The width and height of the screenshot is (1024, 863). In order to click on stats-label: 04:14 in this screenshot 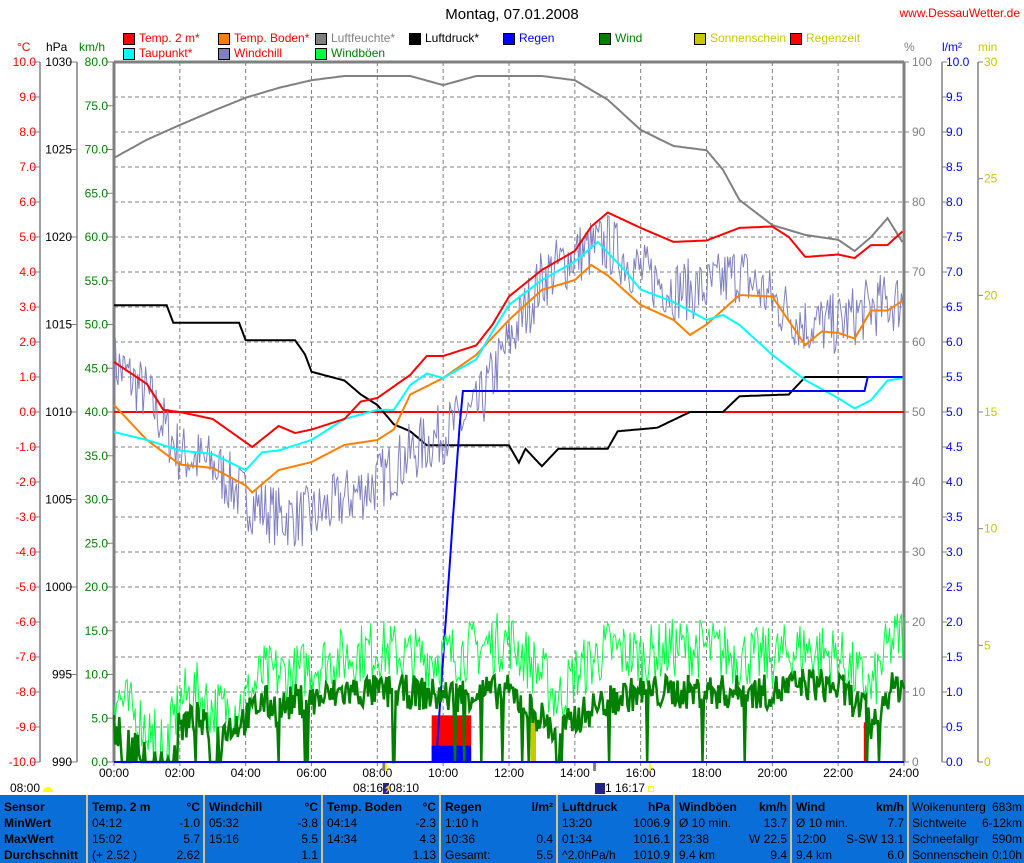, I will do `click(342, 823)`.